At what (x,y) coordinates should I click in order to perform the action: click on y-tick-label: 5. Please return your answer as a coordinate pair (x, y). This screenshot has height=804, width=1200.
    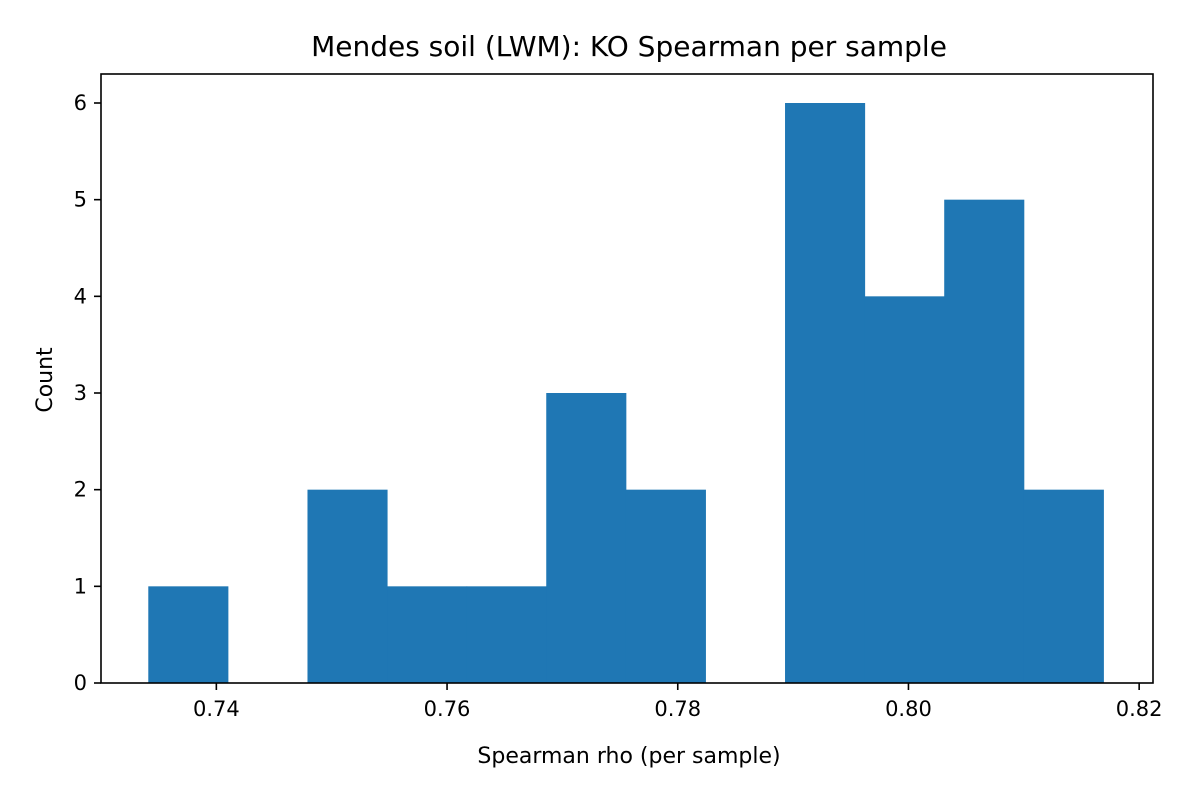
    Looking at the image, I should click on (80, 200).